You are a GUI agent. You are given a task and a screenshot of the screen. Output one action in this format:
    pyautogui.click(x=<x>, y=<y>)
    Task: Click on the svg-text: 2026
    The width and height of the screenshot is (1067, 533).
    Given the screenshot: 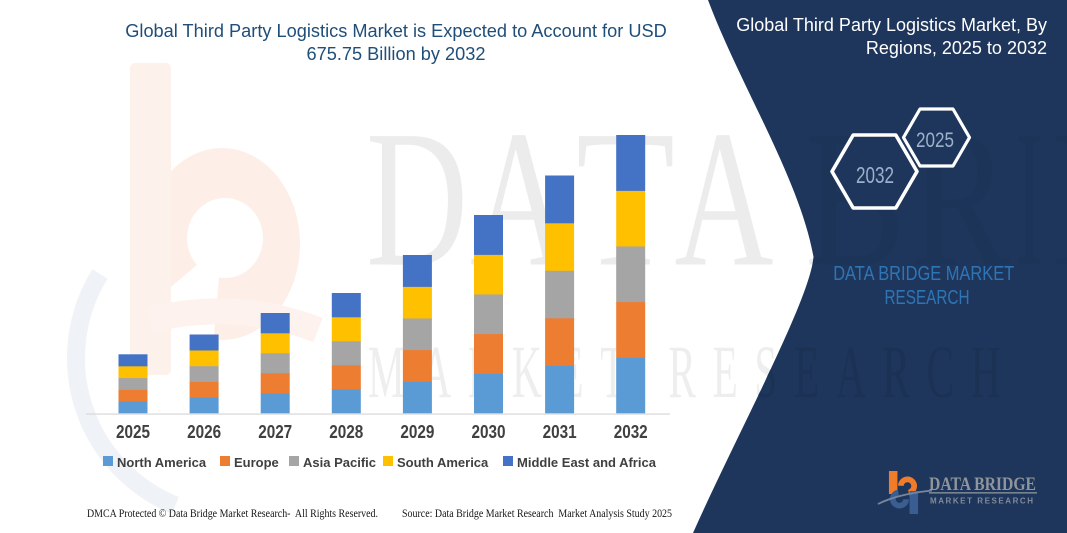 What is the action you would take?
    pyautogui.click(x=204, y=432)
    